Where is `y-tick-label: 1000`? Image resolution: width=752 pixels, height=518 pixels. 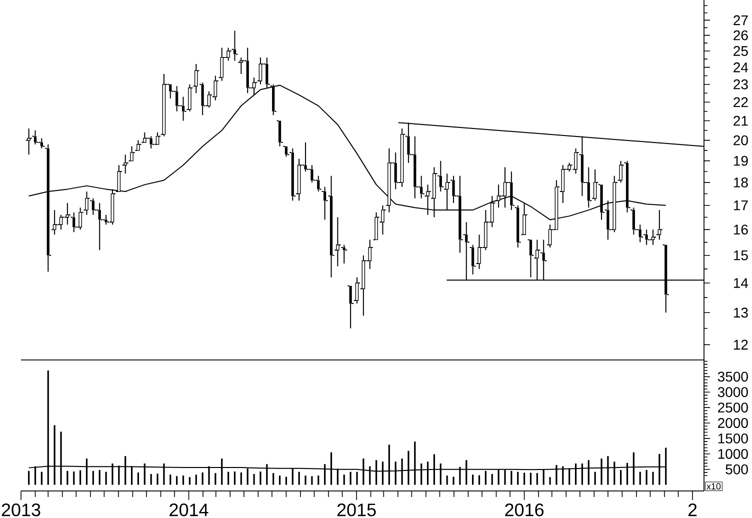
y-tick-label: 1000 is located at coordinates (733, 453).